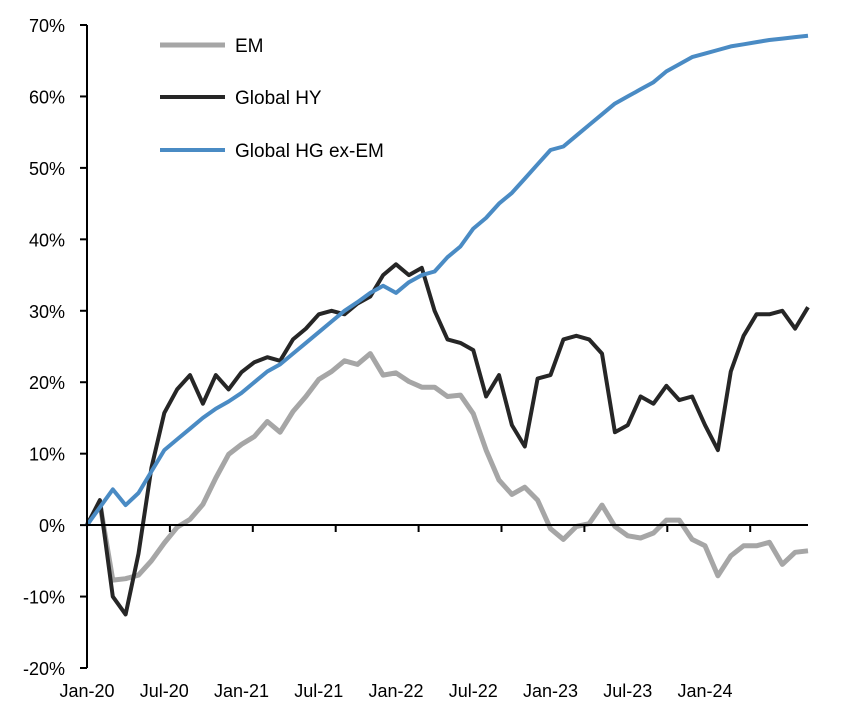 This screenshot has width=852, height=712. What do you see at coordinates (278, 98) in the screenshot?
I see `legend-label-global-hy: Global HY` at bounding box center [278, 98].